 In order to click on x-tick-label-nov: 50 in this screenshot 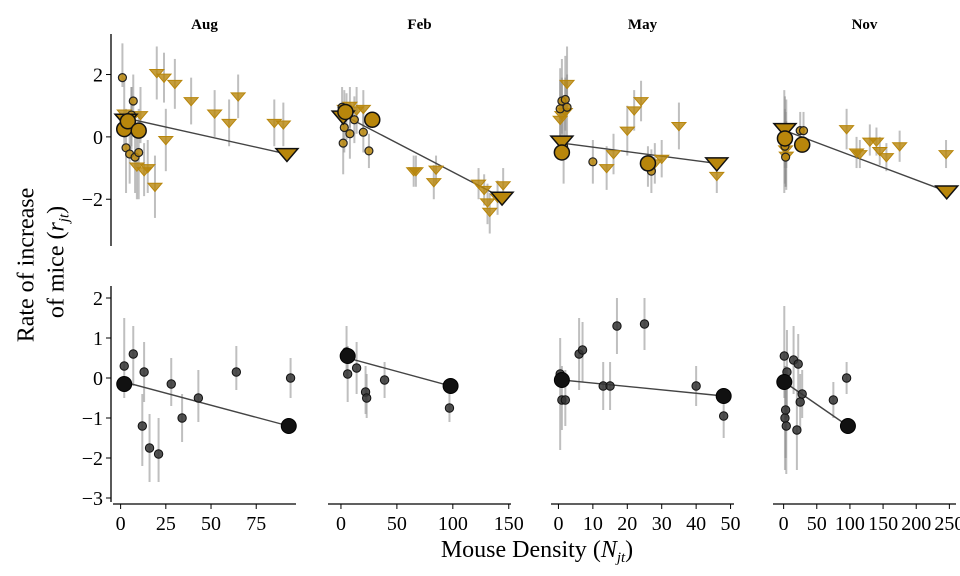, I will do `click(817, 524)`.